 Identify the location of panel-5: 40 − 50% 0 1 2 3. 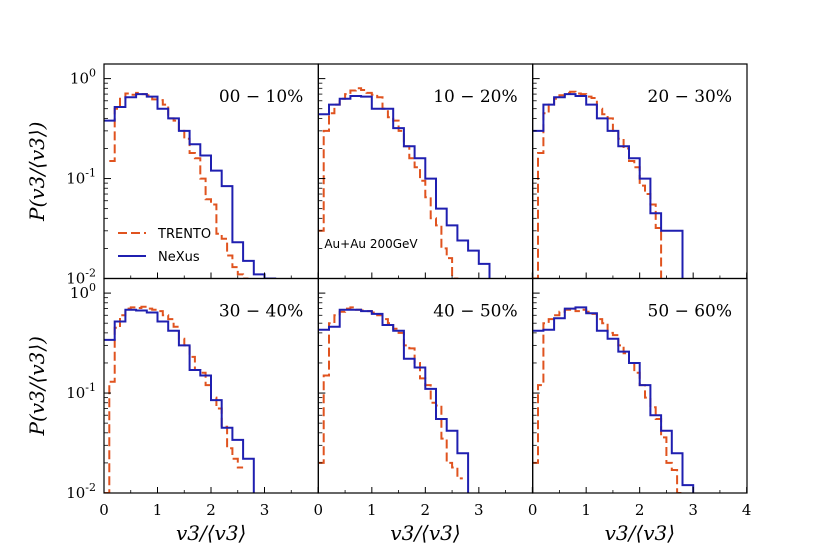
(424, 398).